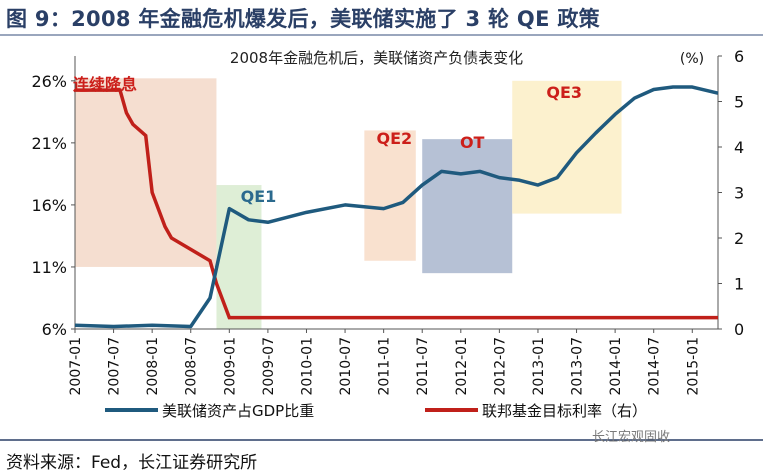 The height and width of the screenshot is (473, 763). I want to click on chart-title: 2008年金融危机后，美联储资产负债表变化, so click(376, 58).